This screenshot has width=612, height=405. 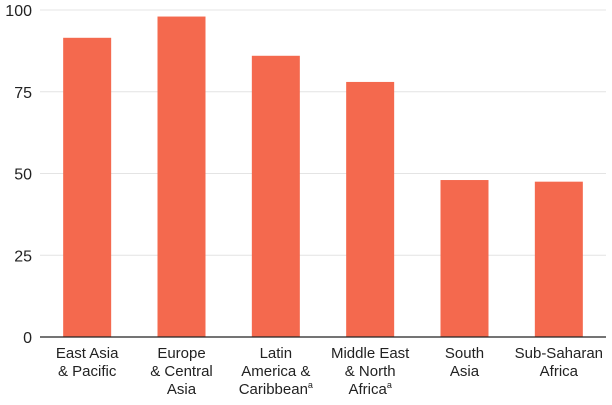 What do you see at coordinates (559, 362) in the screenshot?
I see `x-tick-label: Sub-Saharan Africa` at bounding box center [559, 362].